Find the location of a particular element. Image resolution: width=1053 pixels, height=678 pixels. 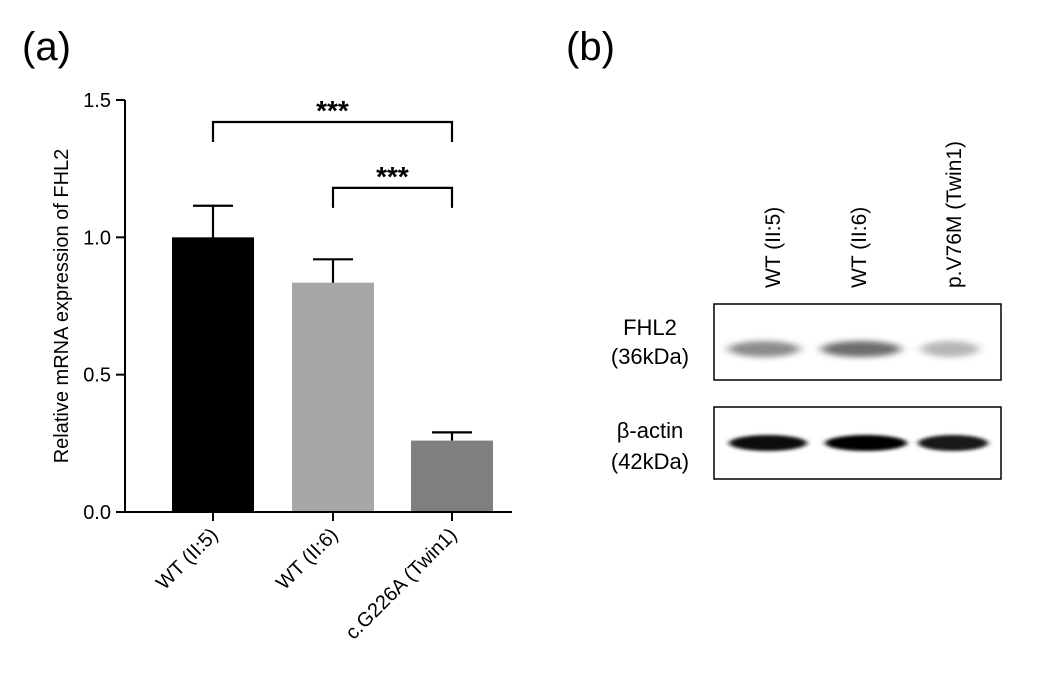

y-axis: 0.0 0.5 1.0 1.5 is located at coordinates (104, 307).